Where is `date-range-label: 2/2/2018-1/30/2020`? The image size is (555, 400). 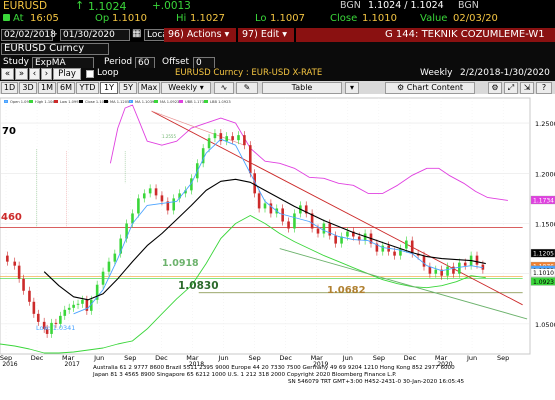 date-range-label: 2/2/2018-1/30/2020 is located at coordinates (505, 73).